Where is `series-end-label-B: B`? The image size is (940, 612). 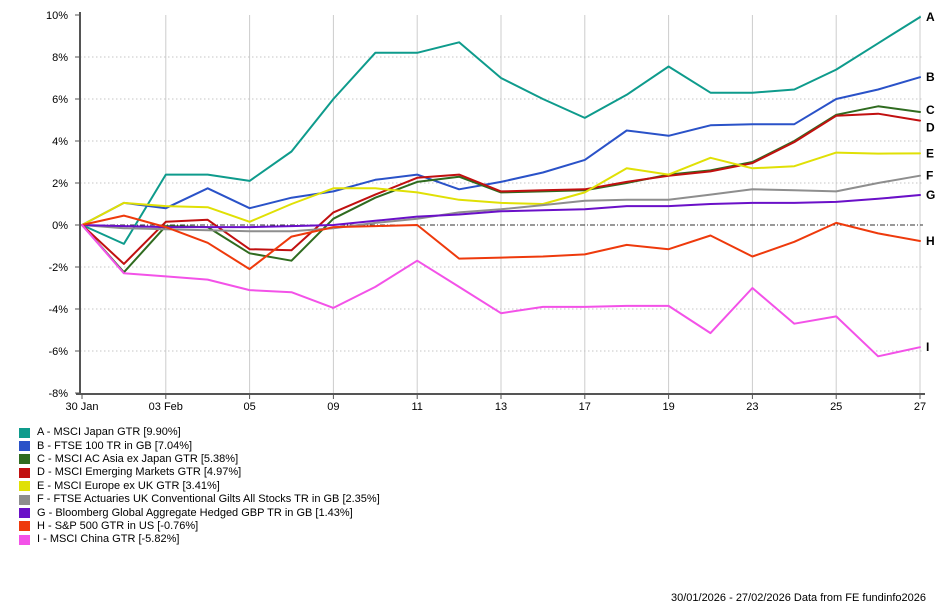 series-end-label-B: B is located at coordinates (930, 77).